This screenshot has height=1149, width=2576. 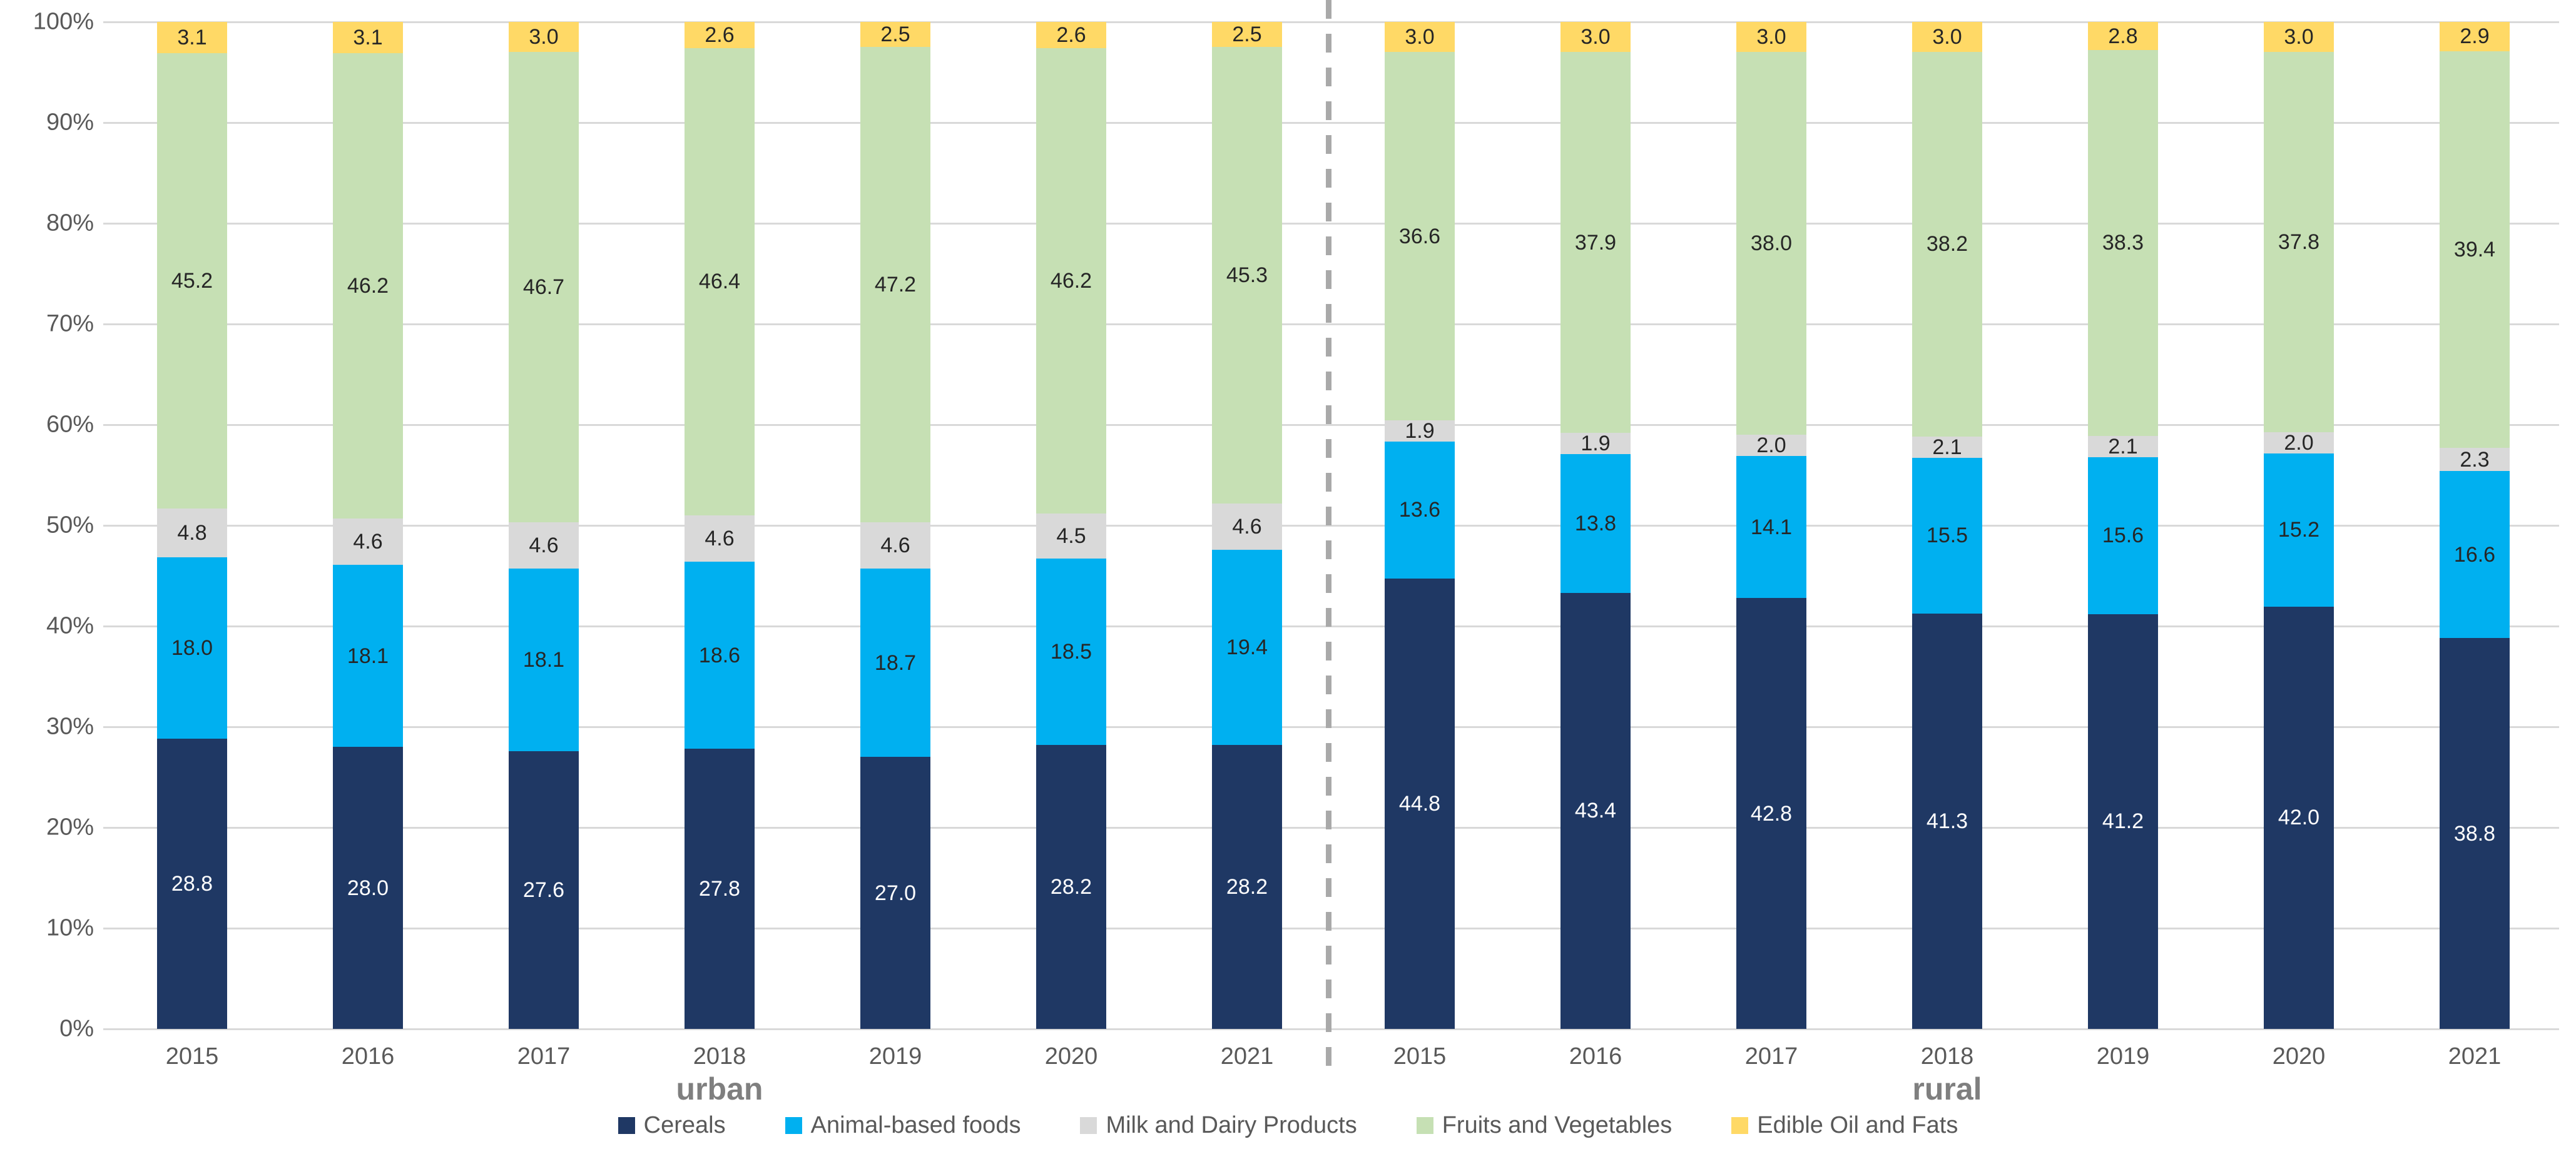 What do you see at coordinates (1772, 243) in the screenshot?
I see `bar-segment-label: 38.0` at bounding box center [1772, 243].